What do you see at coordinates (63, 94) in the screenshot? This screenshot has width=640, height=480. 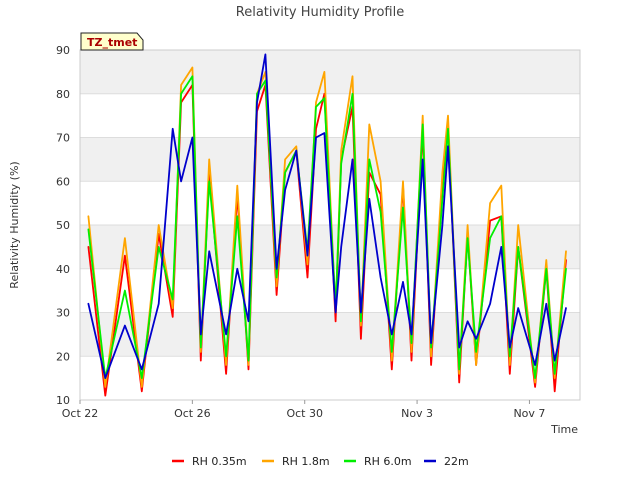 I see `y-tick-80: 80` at bounding box center [63, 94].